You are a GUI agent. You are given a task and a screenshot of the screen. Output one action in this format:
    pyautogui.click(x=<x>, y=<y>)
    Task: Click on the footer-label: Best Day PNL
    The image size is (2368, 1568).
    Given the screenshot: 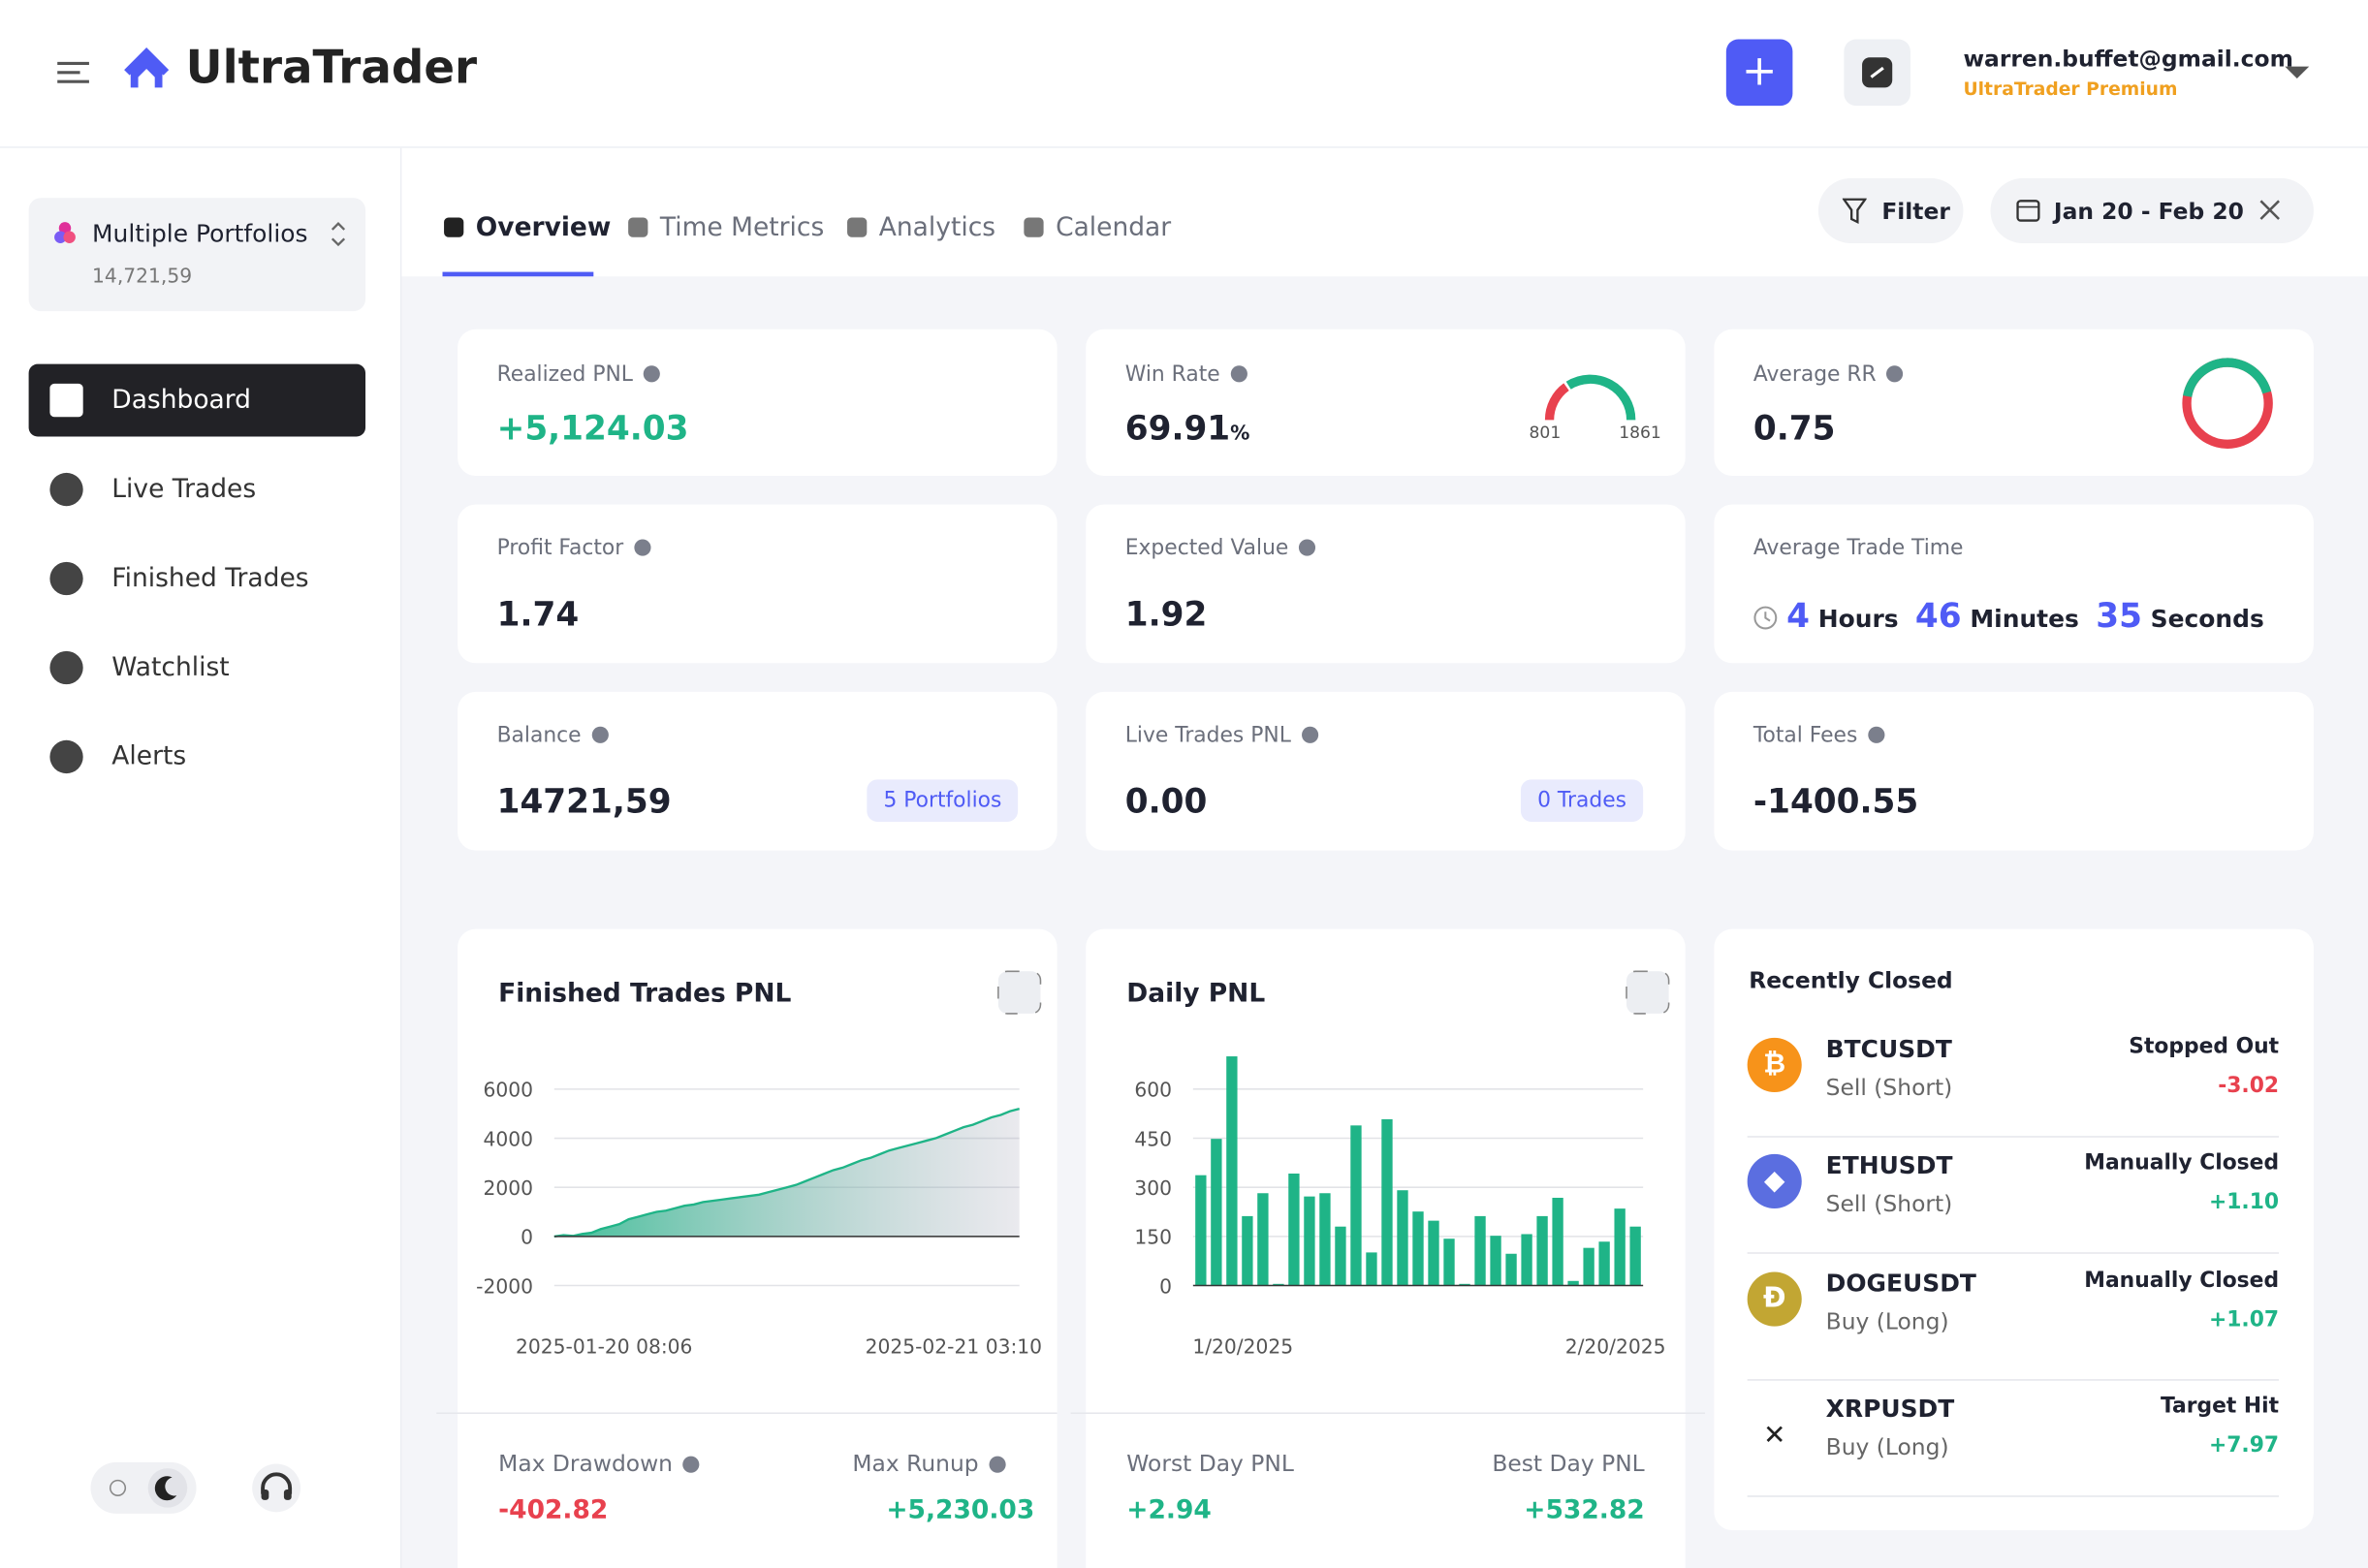 What is the action you would take?
    pyautogui.click(x=1568, y=1464)
    